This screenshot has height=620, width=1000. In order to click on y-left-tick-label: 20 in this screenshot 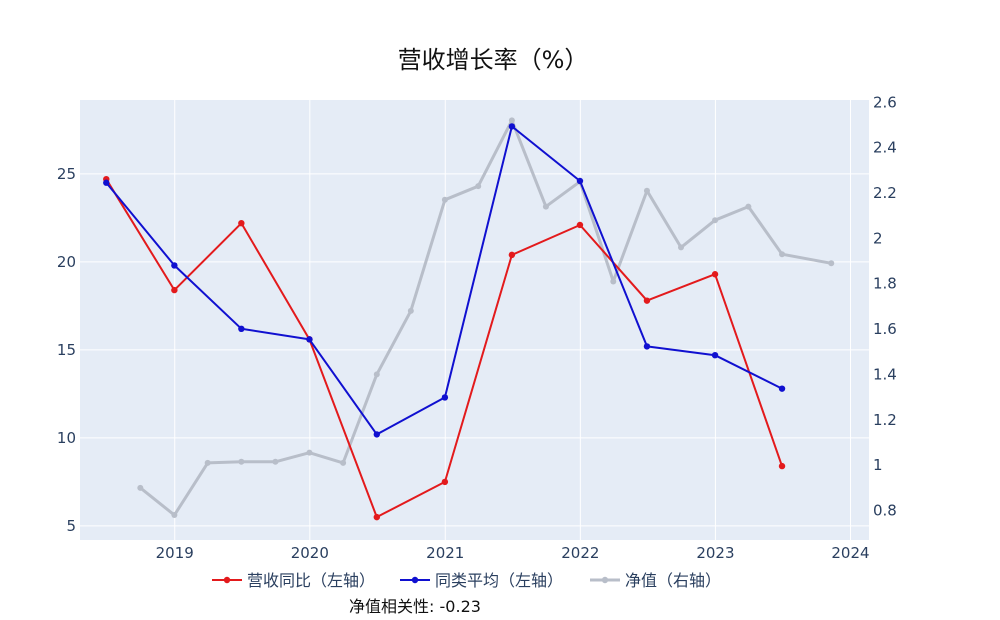, I will do `click(66, 262)`.